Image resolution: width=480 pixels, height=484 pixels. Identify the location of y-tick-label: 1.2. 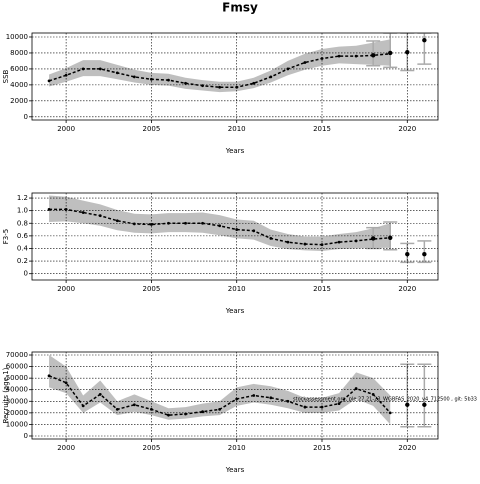
(22, 198).